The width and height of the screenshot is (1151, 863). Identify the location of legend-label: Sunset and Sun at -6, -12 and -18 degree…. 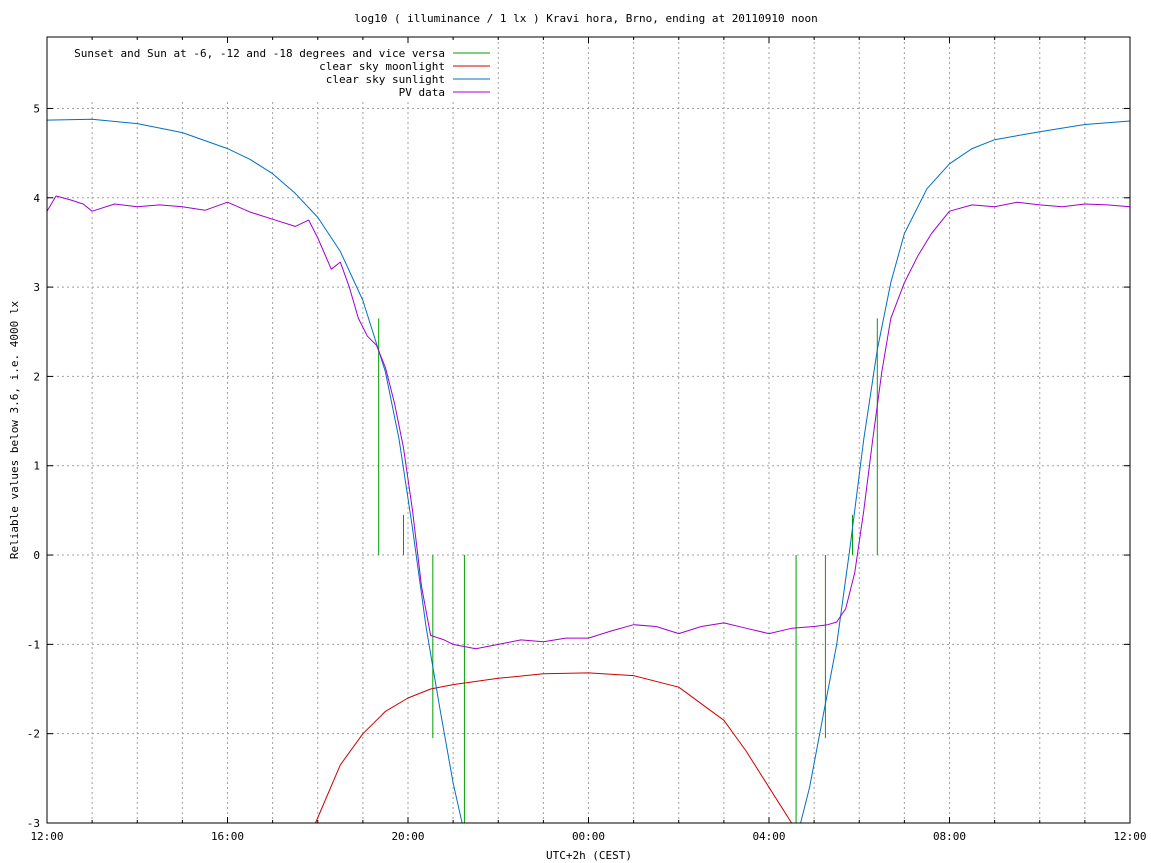
(259, 53).